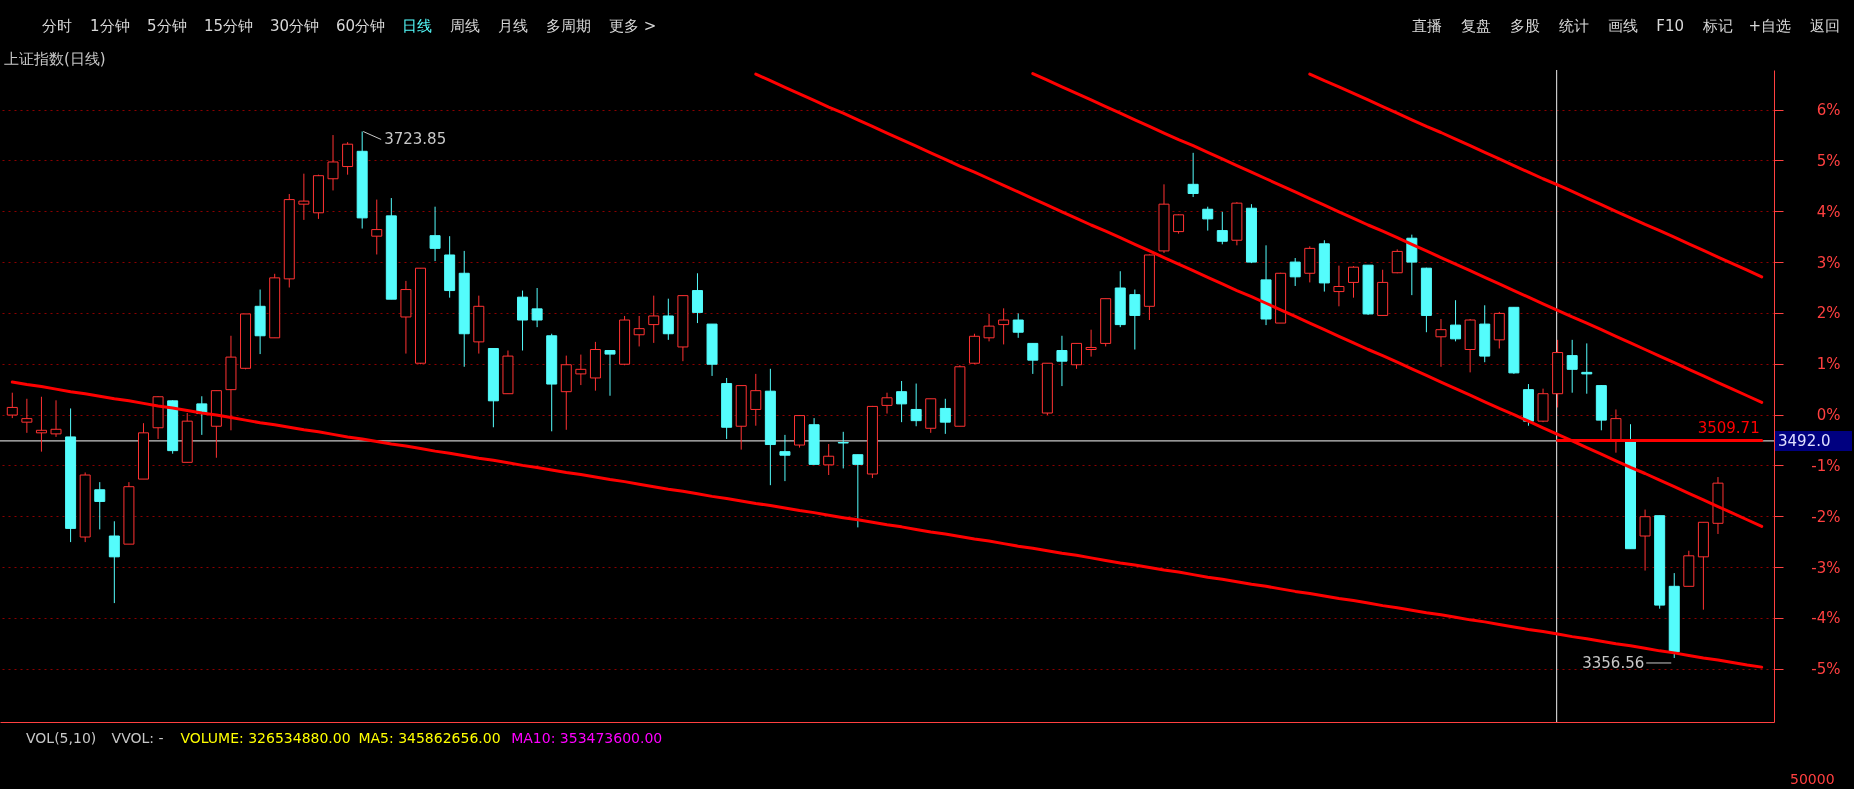 The height and width of the screenshot is (789, 1854). Describe the element at coordinates (568, 26) in the screenshot. I see `text: 多周期` at that location.